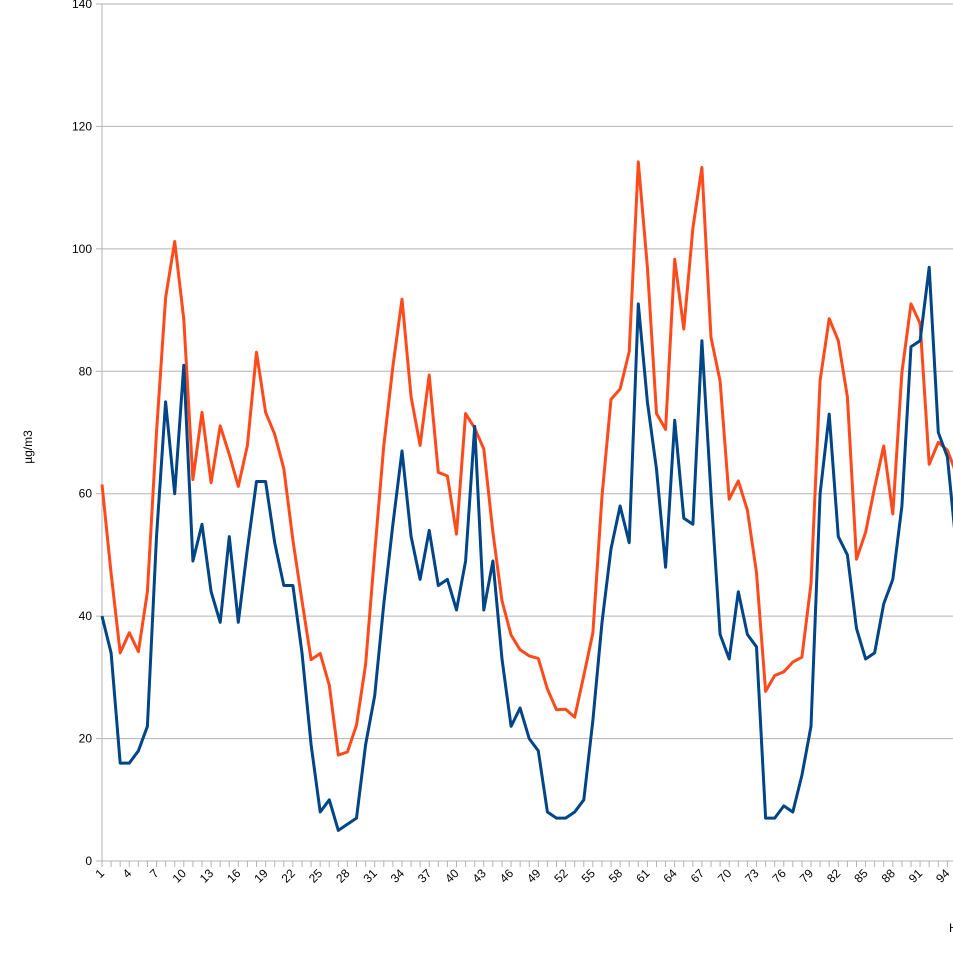  Describe the element at coordinates (834, 876) in the screenshot. I see `x-tick-label: 82` at that location.